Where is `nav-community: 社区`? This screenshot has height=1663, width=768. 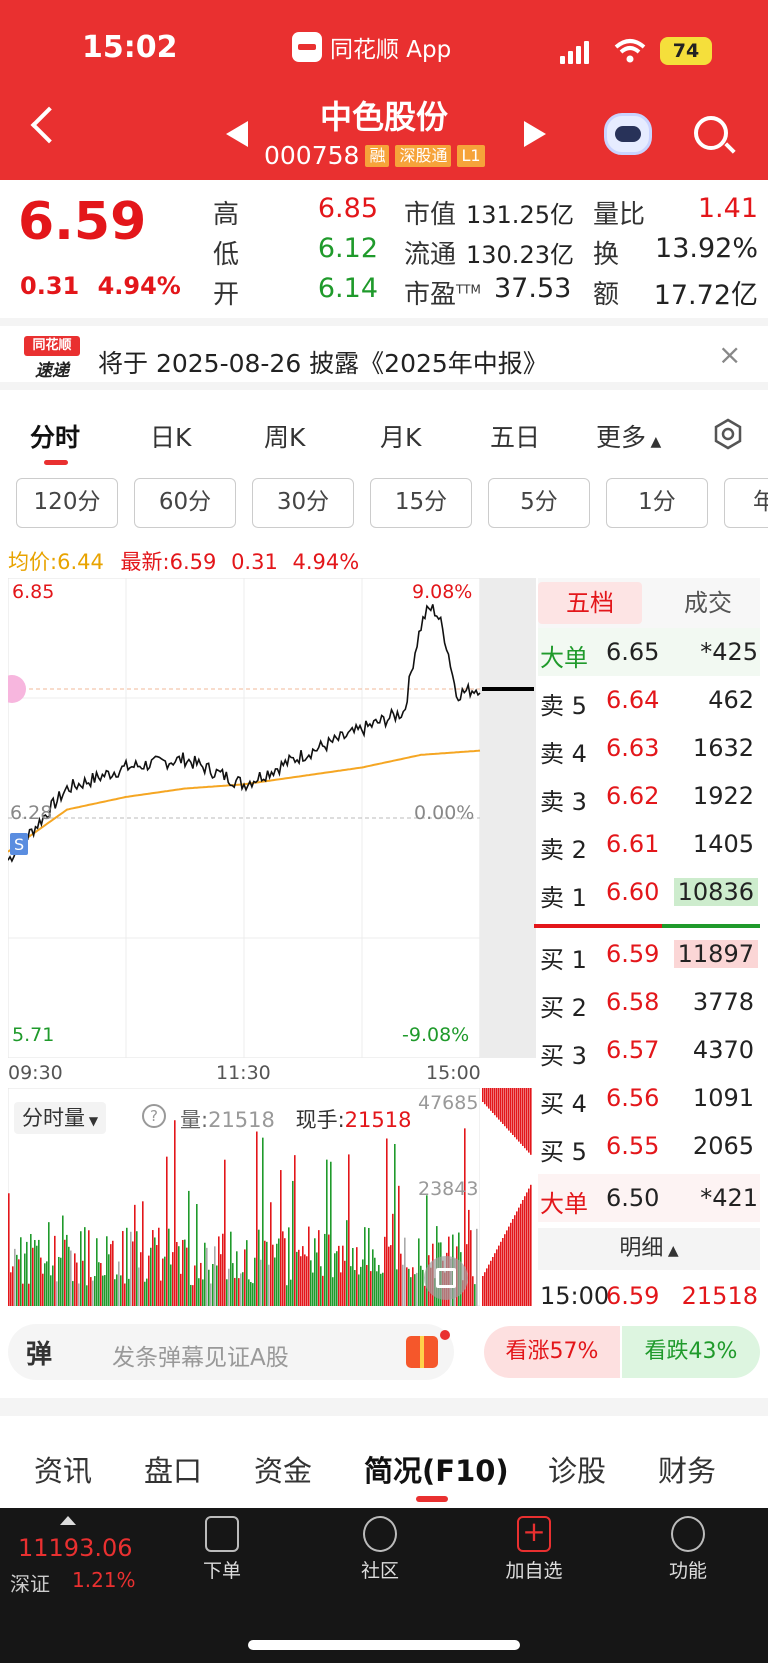 nav-community: 社区 is located at coordinates (380, 1549).